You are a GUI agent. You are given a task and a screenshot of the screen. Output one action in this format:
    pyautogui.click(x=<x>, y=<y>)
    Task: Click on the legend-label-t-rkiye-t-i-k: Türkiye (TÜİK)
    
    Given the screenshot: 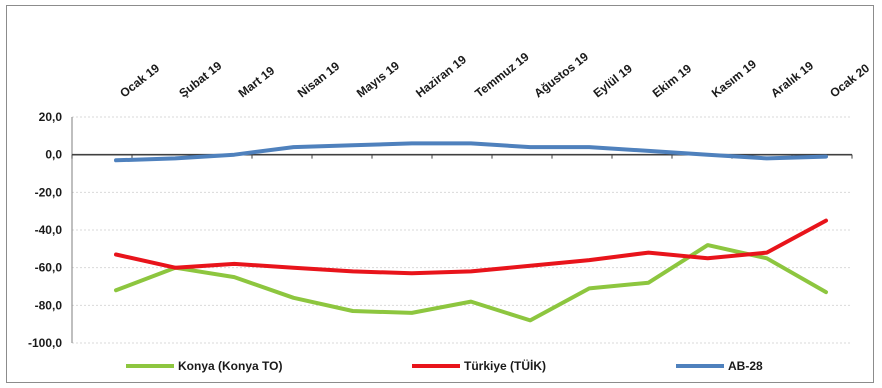 What is the action you would take?
    pyautogui.click(x=505, y=365)
    